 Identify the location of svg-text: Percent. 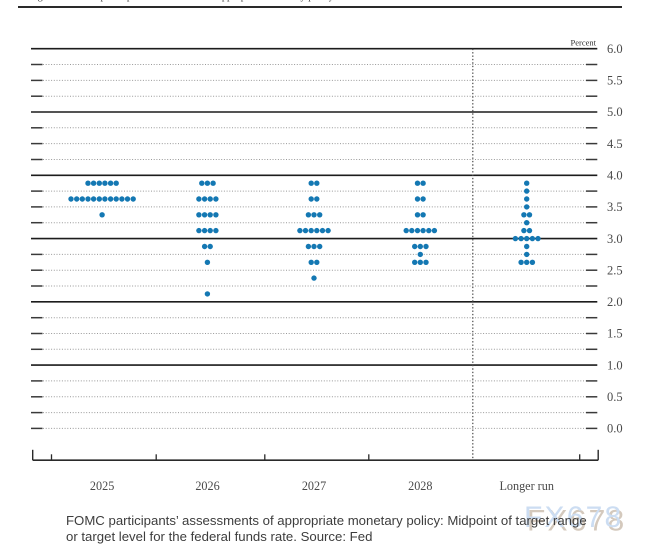
(584, 43).